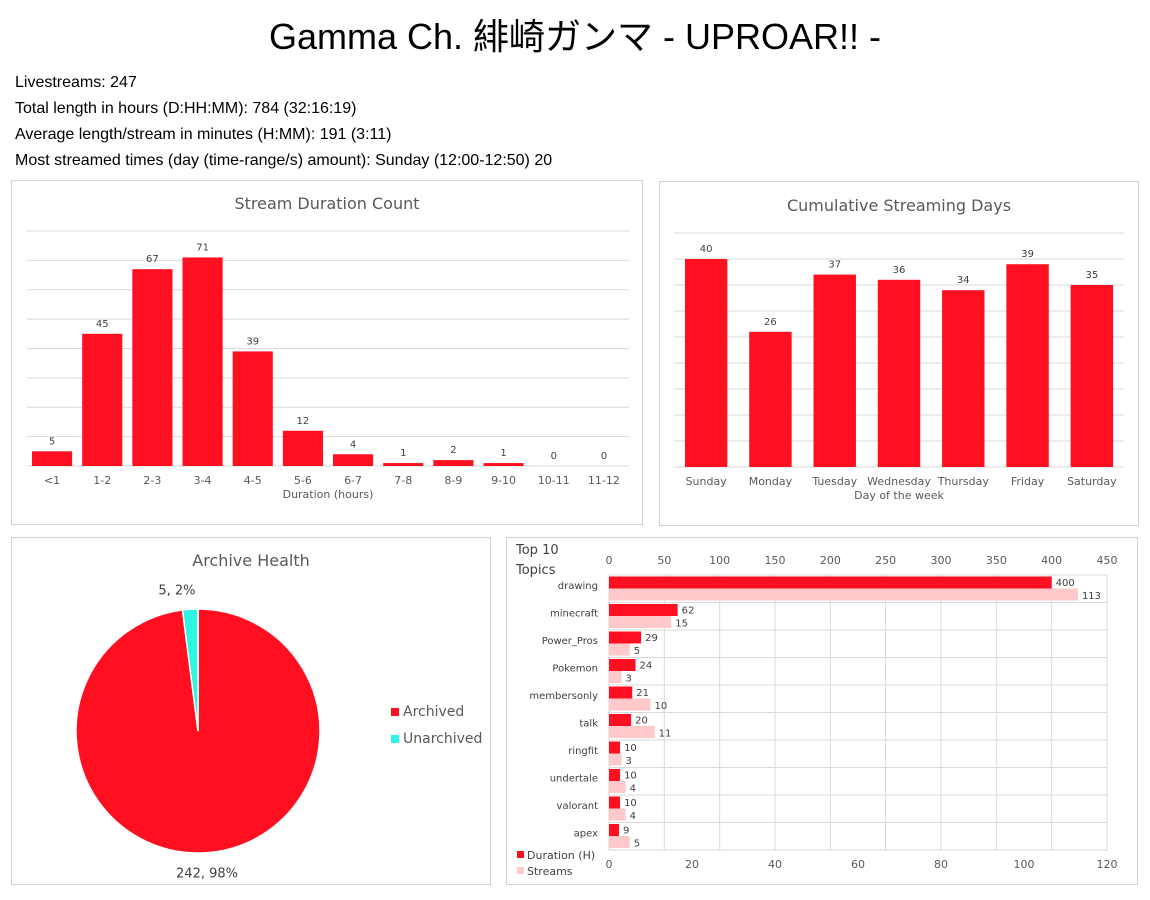 This screenshot has width=1150, height=900. What do you see at coordinates (453, 450) in the screenshot?
I see `data-label: 2` at bounding box center [453, 450].